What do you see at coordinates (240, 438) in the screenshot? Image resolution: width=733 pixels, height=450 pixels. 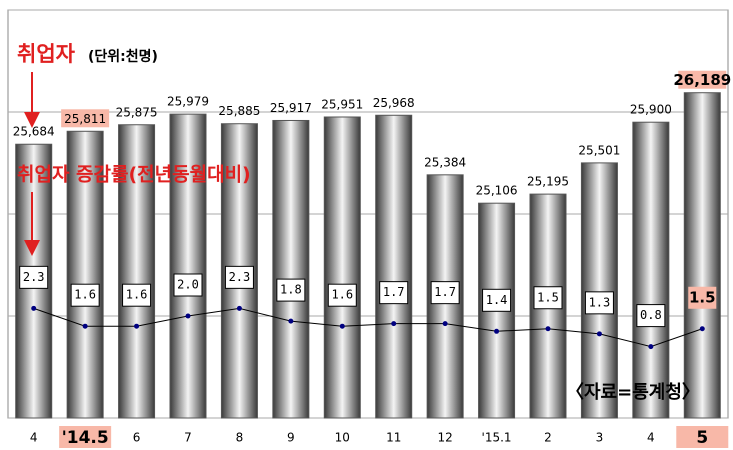 I see `x-tick-label: 8` at bounding box center [240, 438].